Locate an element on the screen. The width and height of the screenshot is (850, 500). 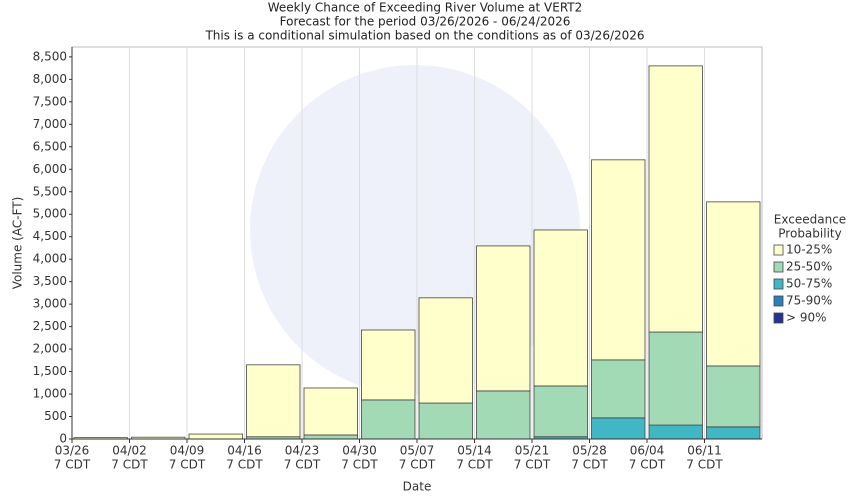
legend-title: Exceedance is located at coordinates (810, 220).